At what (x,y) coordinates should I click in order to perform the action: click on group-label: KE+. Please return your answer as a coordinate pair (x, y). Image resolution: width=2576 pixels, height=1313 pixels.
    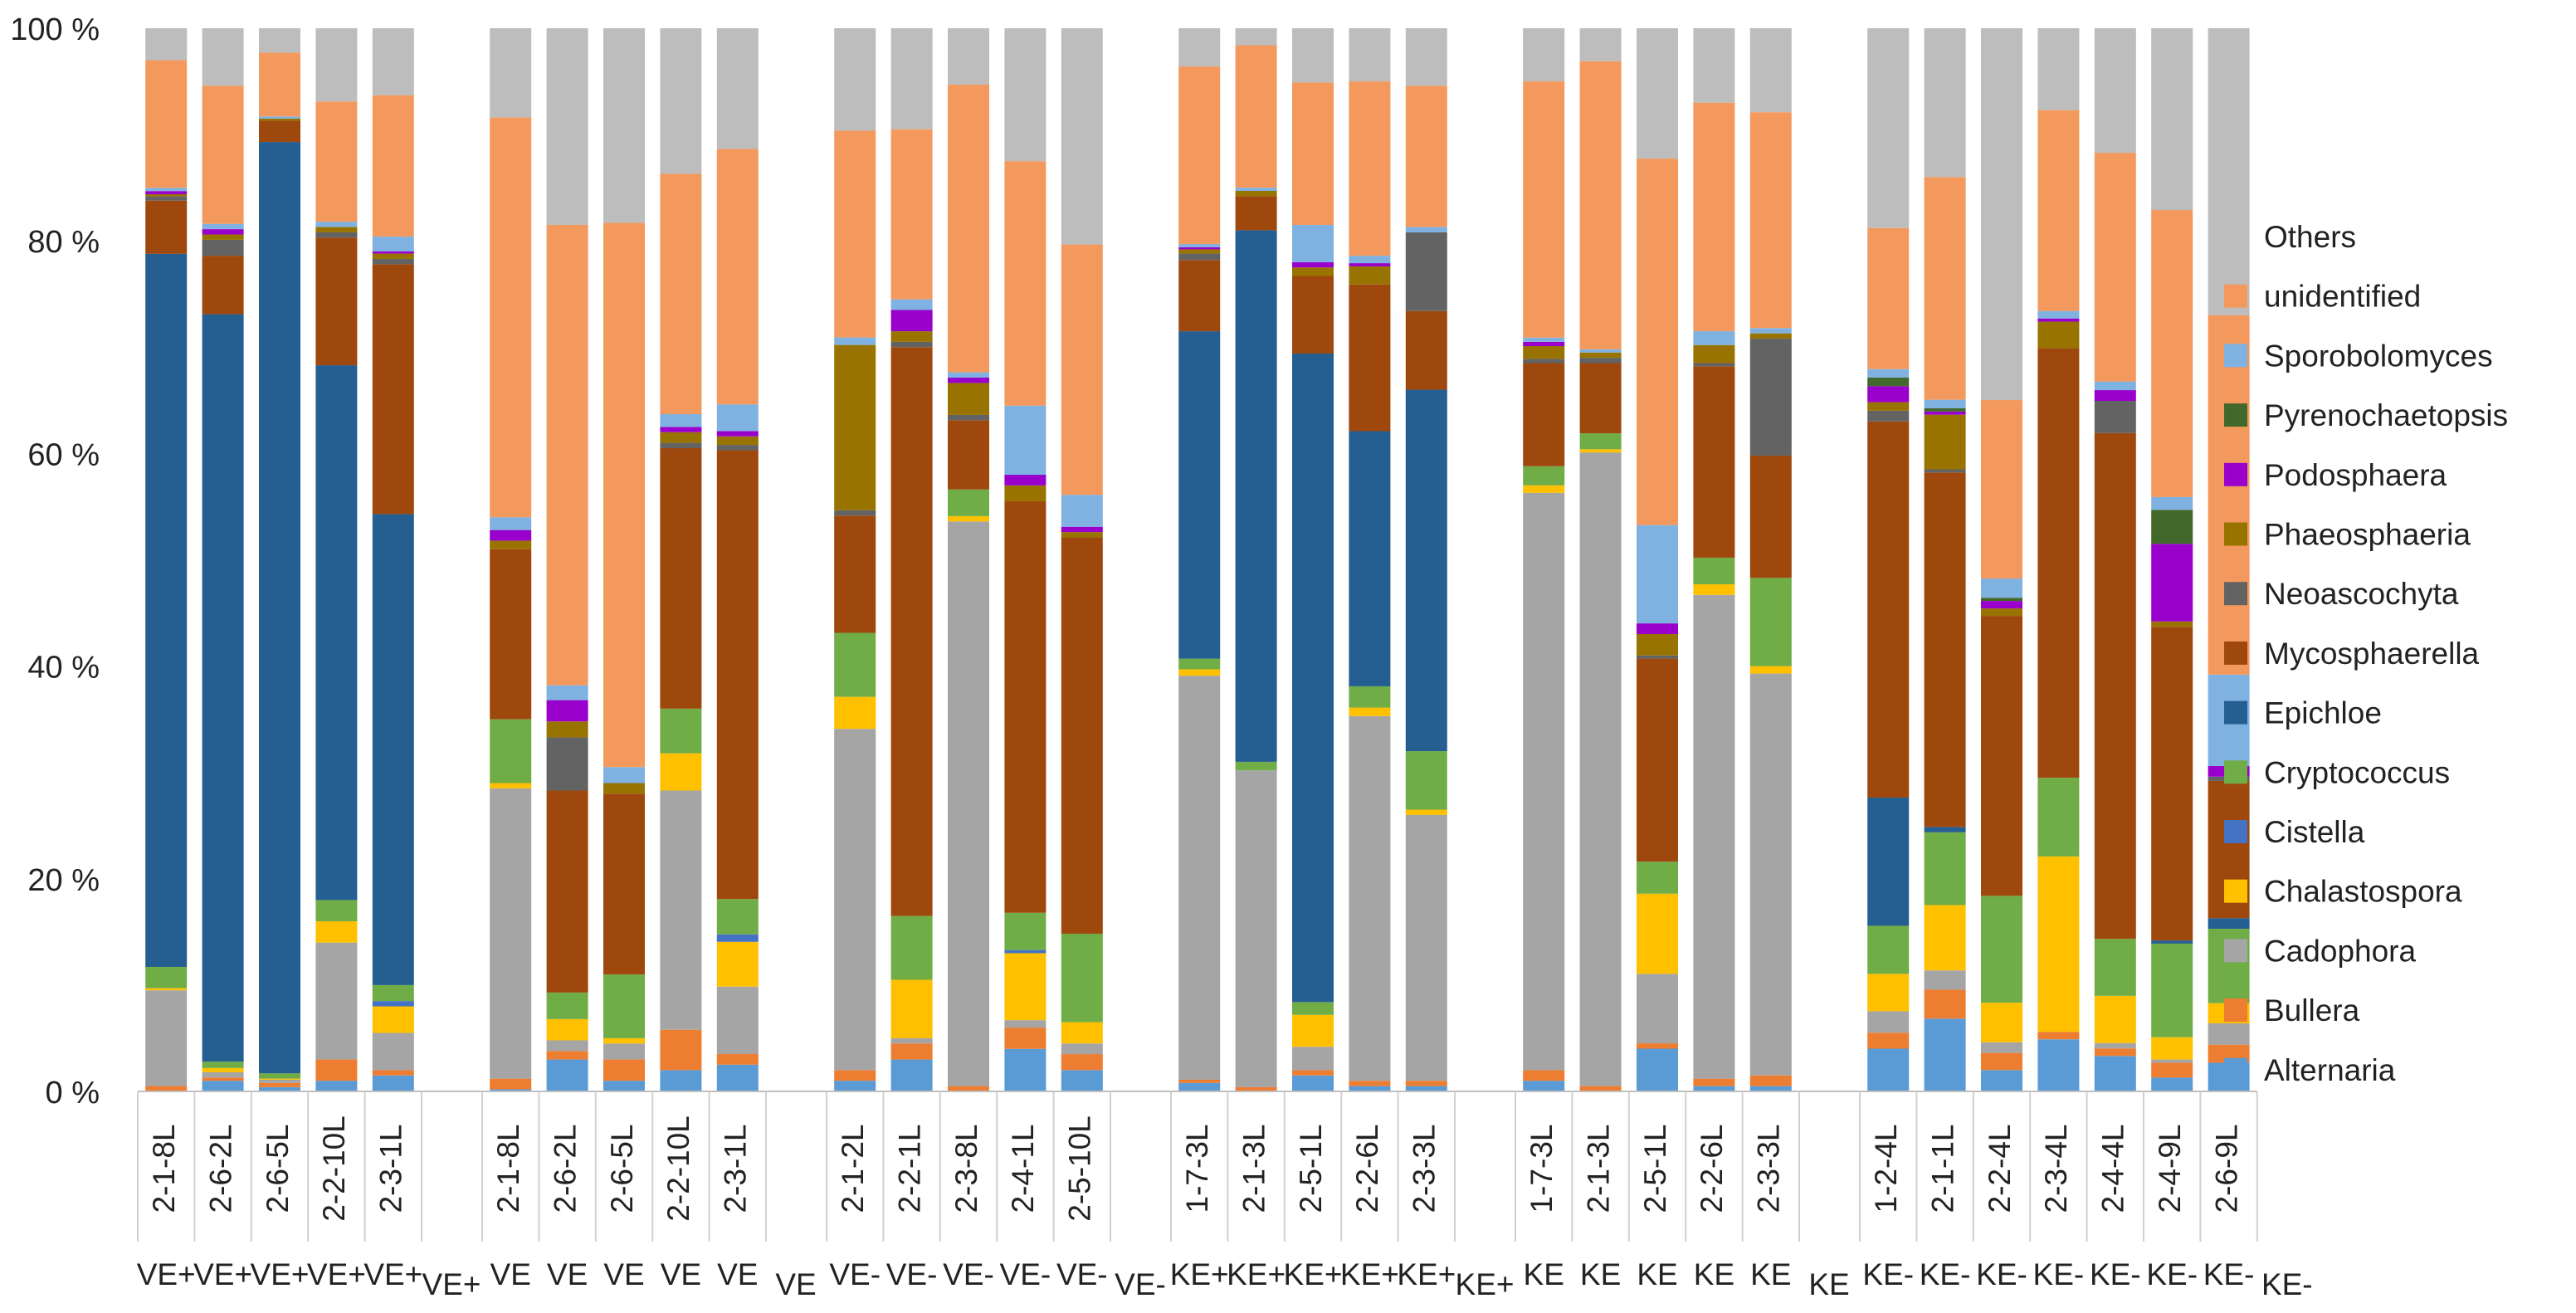
    Looking at the image, I should click on (1313, 1274).